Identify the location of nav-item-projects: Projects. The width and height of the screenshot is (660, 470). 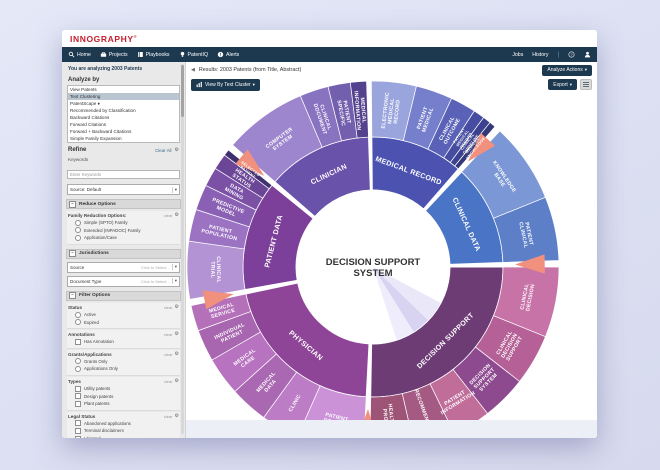
(114, 54).